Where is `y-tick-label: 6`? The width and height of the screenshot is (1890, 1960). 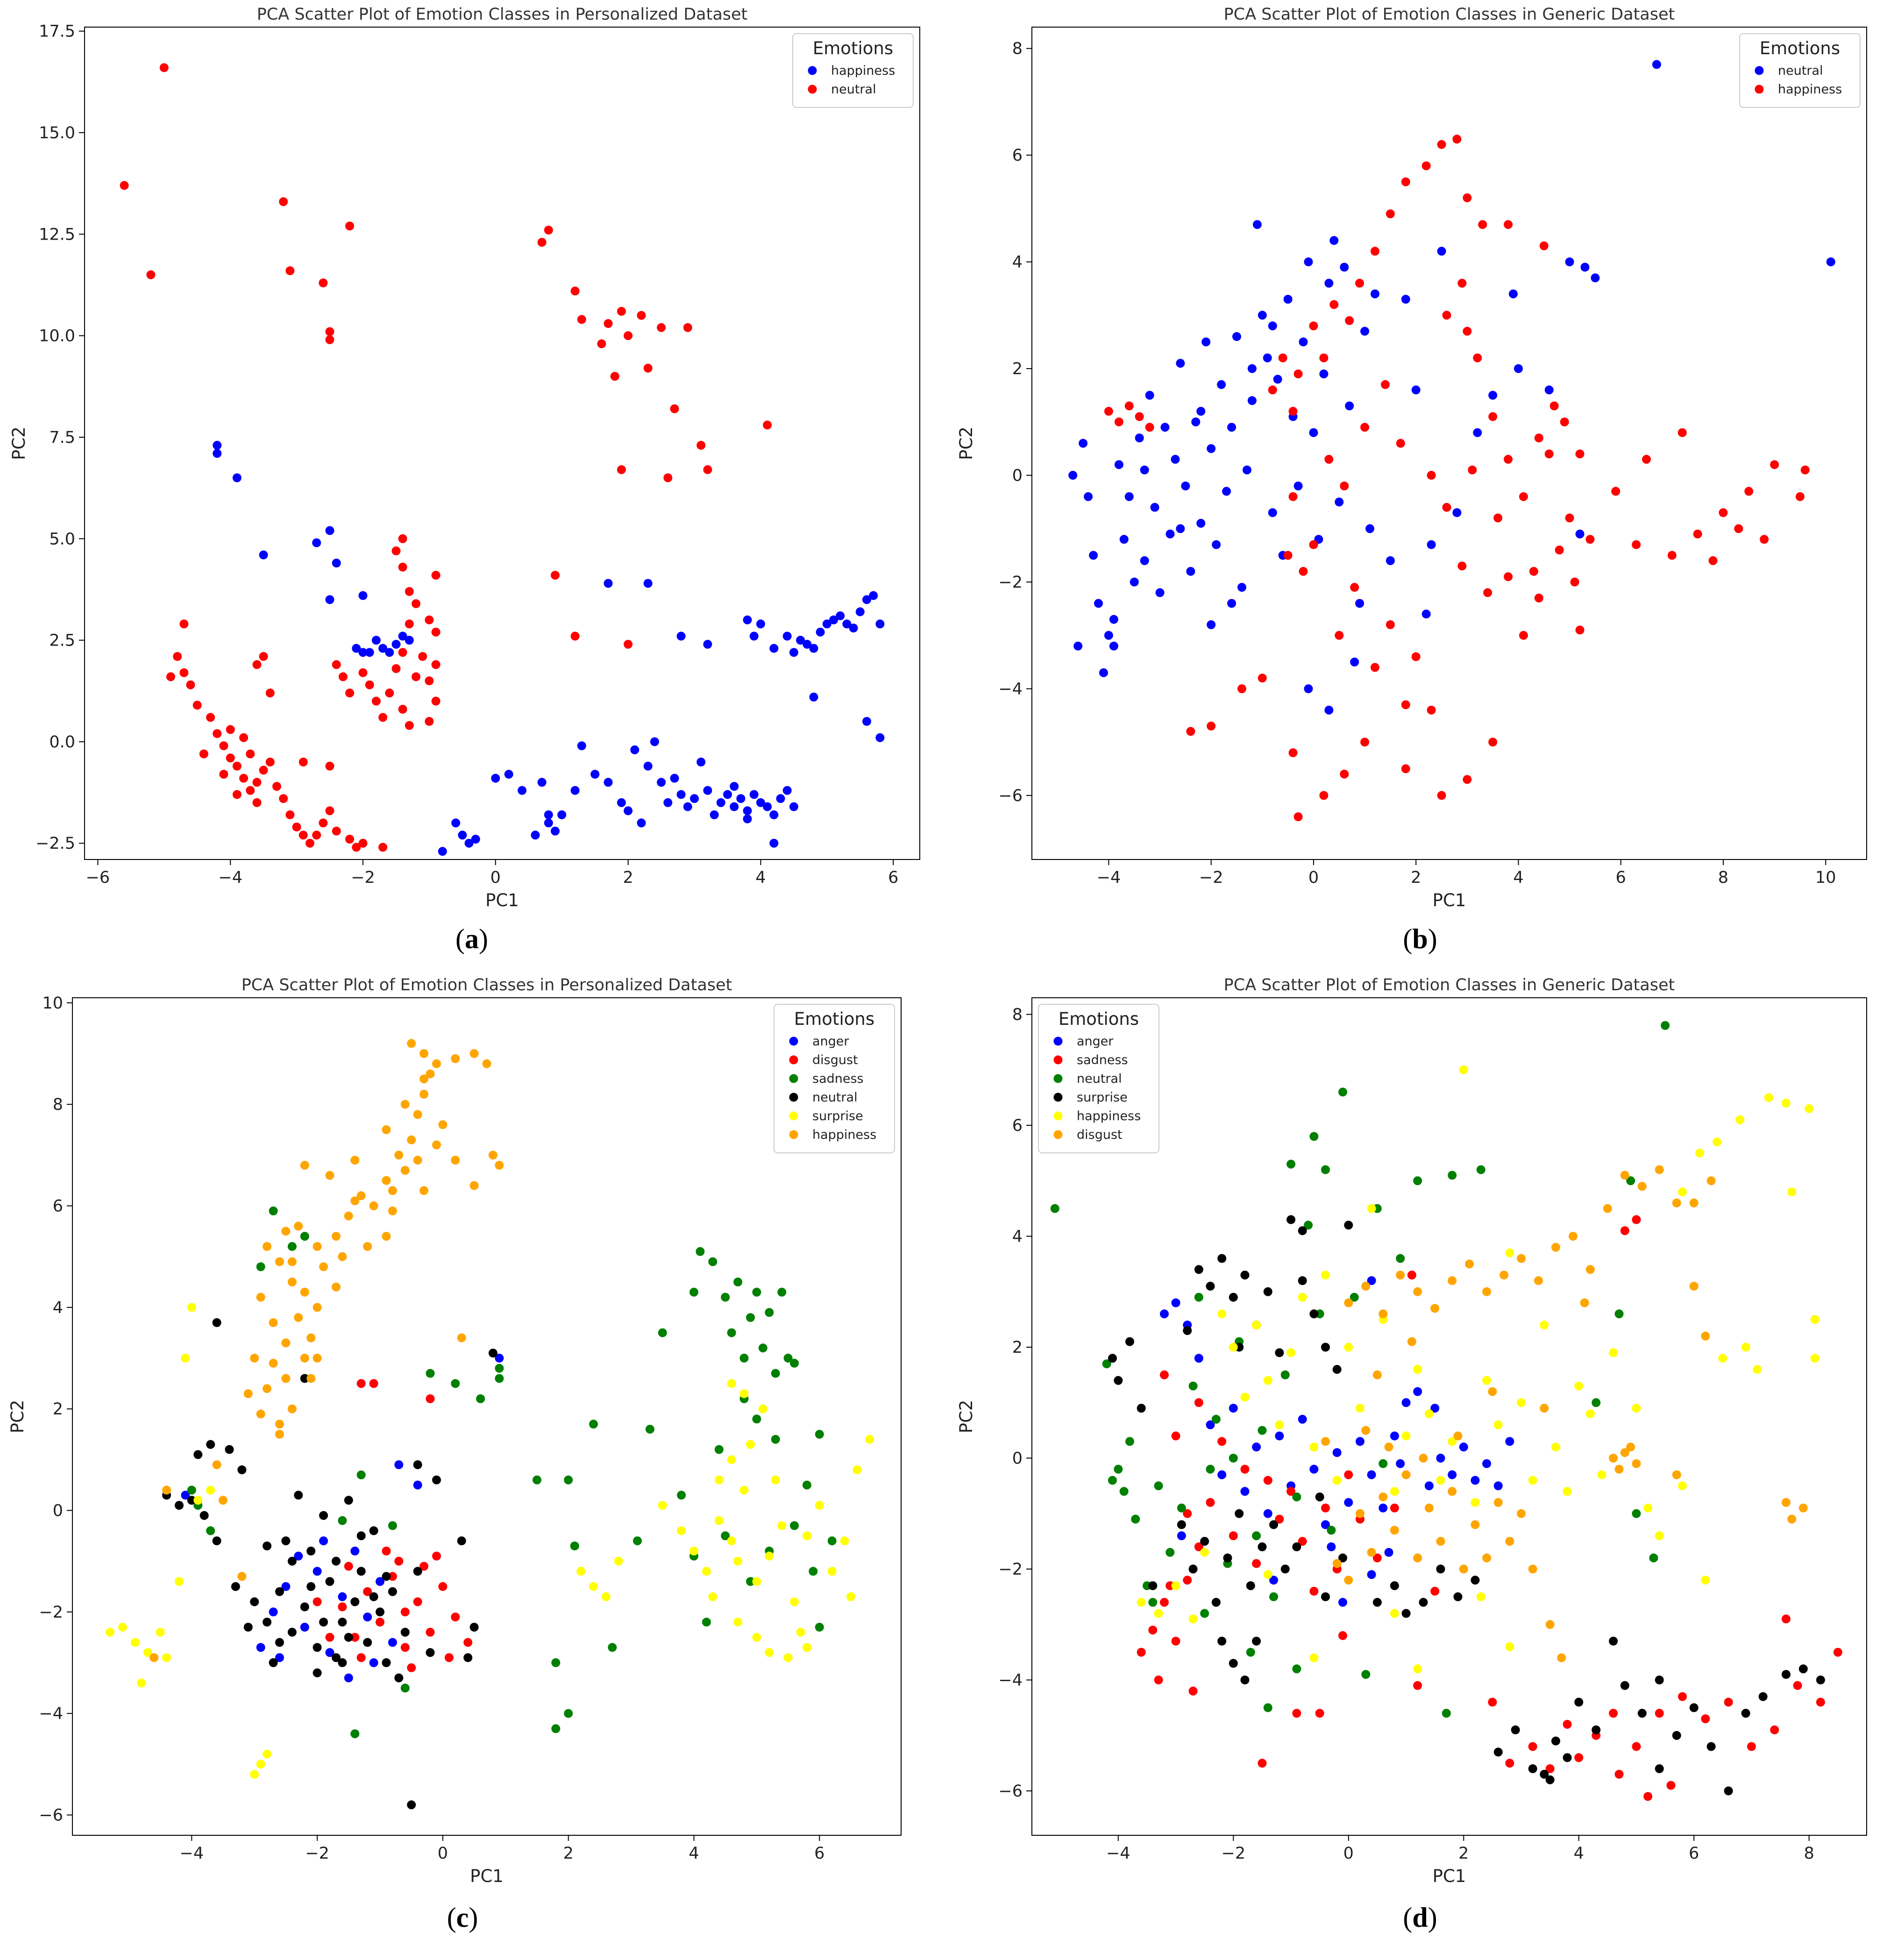 y-tick-label: 6 is located at coordinates (1018, 1125).